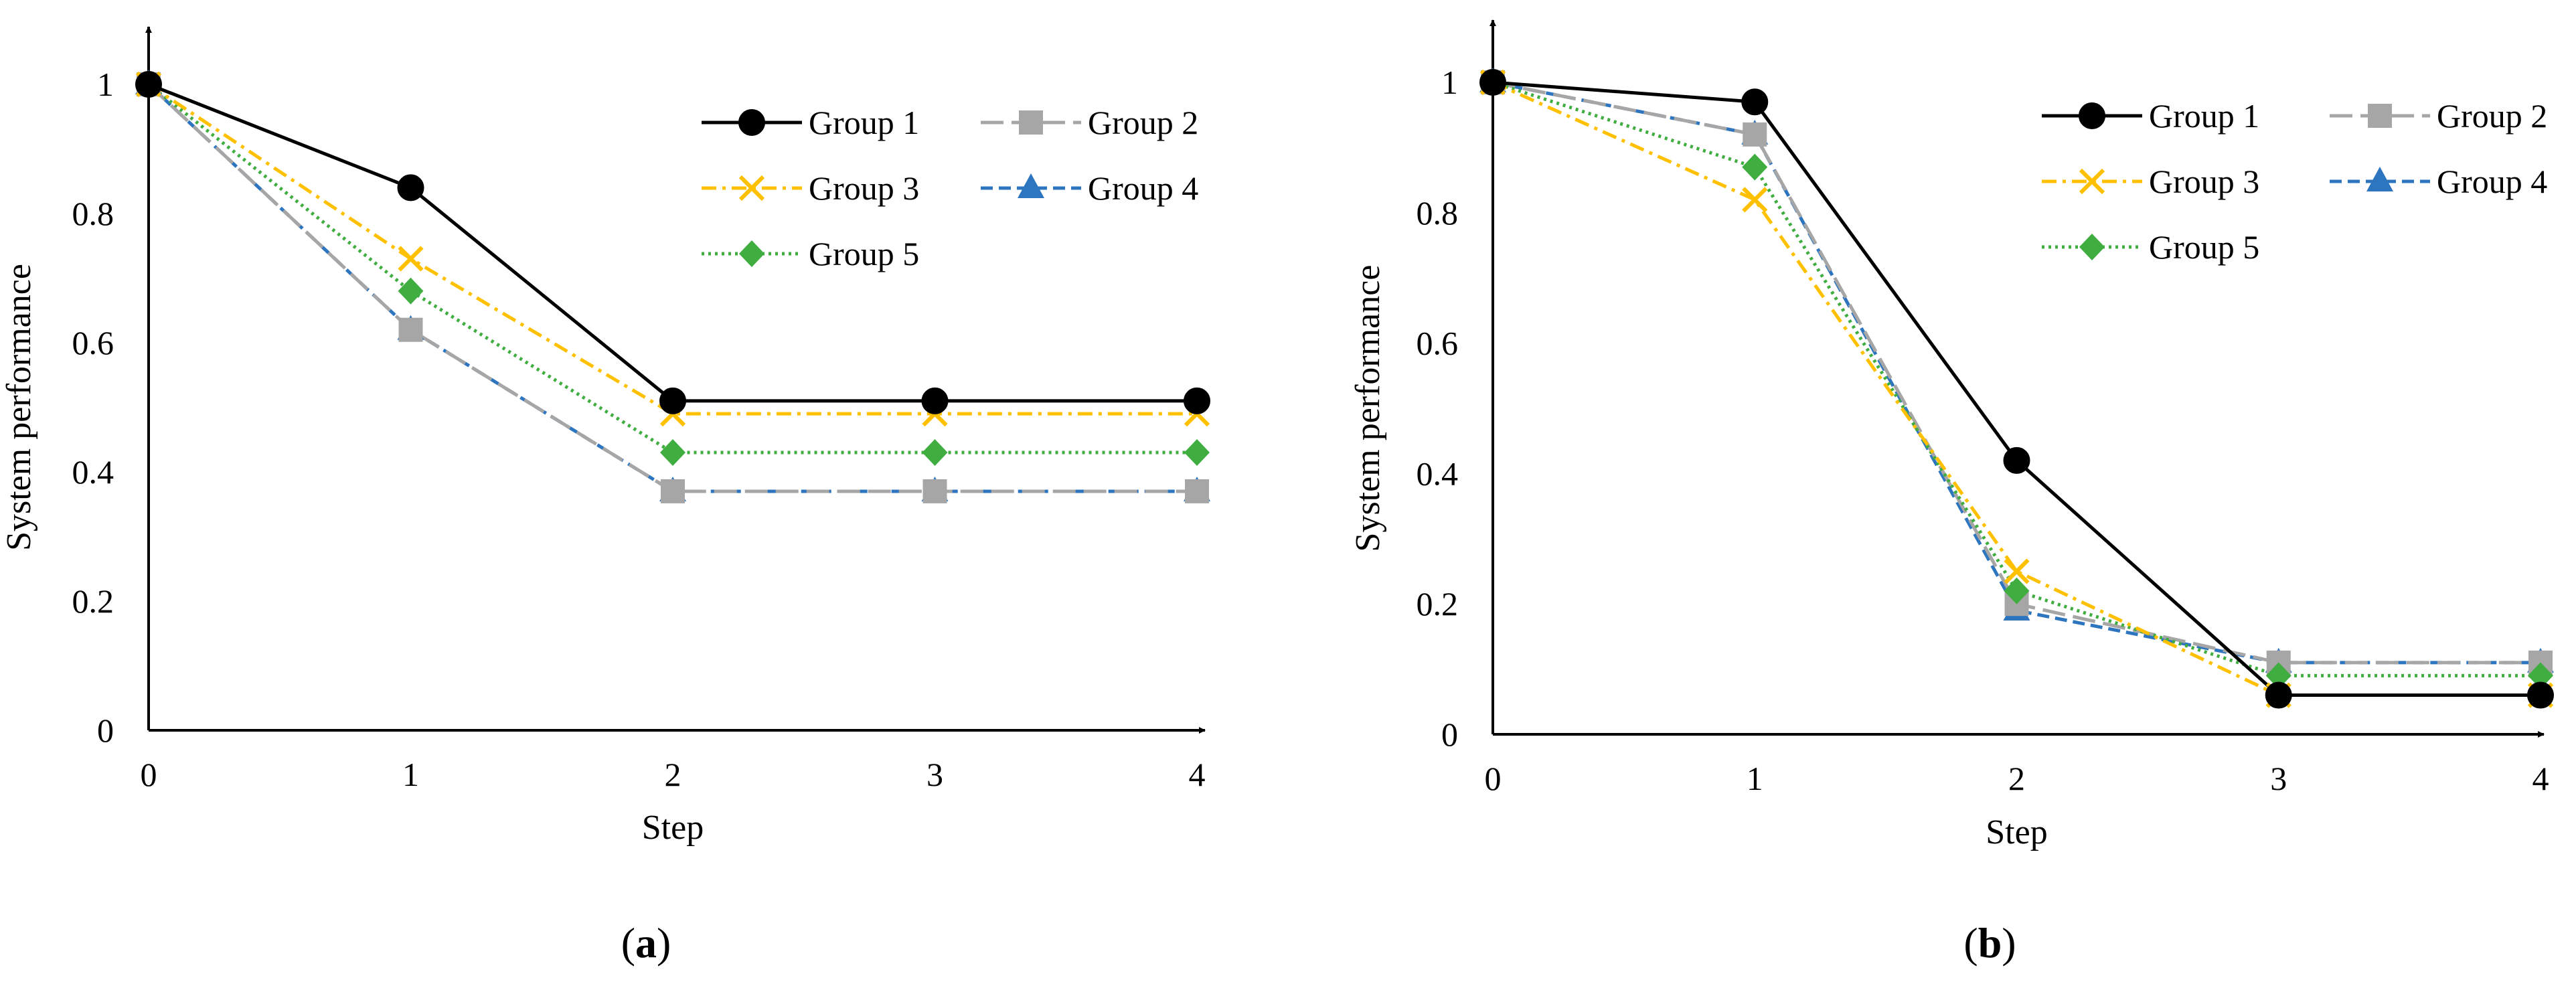  I want to click on panel-label: (a), so click(646, 943).